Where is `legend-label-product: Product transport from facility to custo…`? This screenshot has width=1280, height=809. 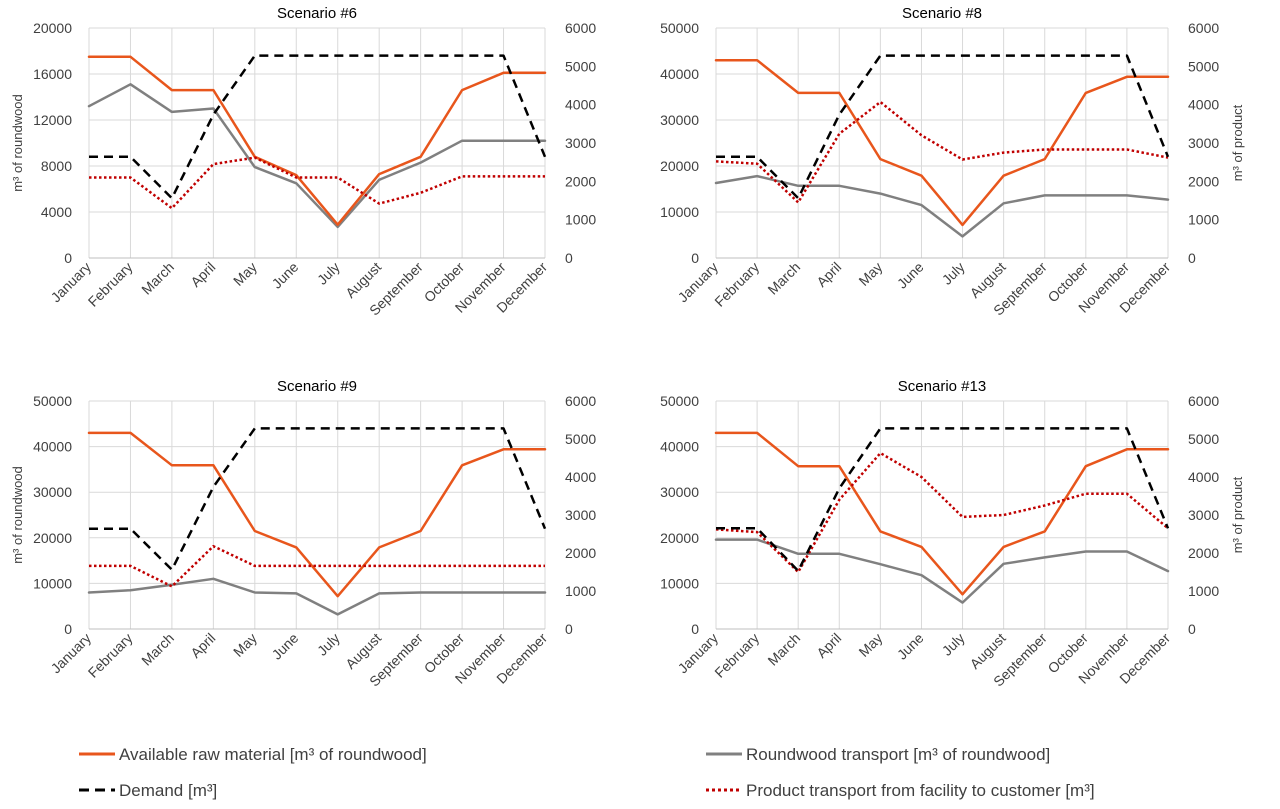 legend-label-product: Product transport from facility to custo… is located at coordinates (920, 790).